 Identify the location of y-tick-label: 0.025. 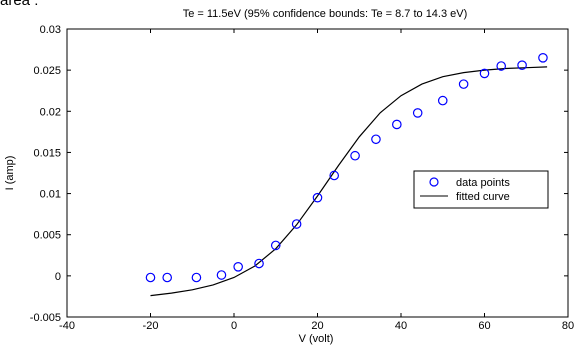
(47, 71).